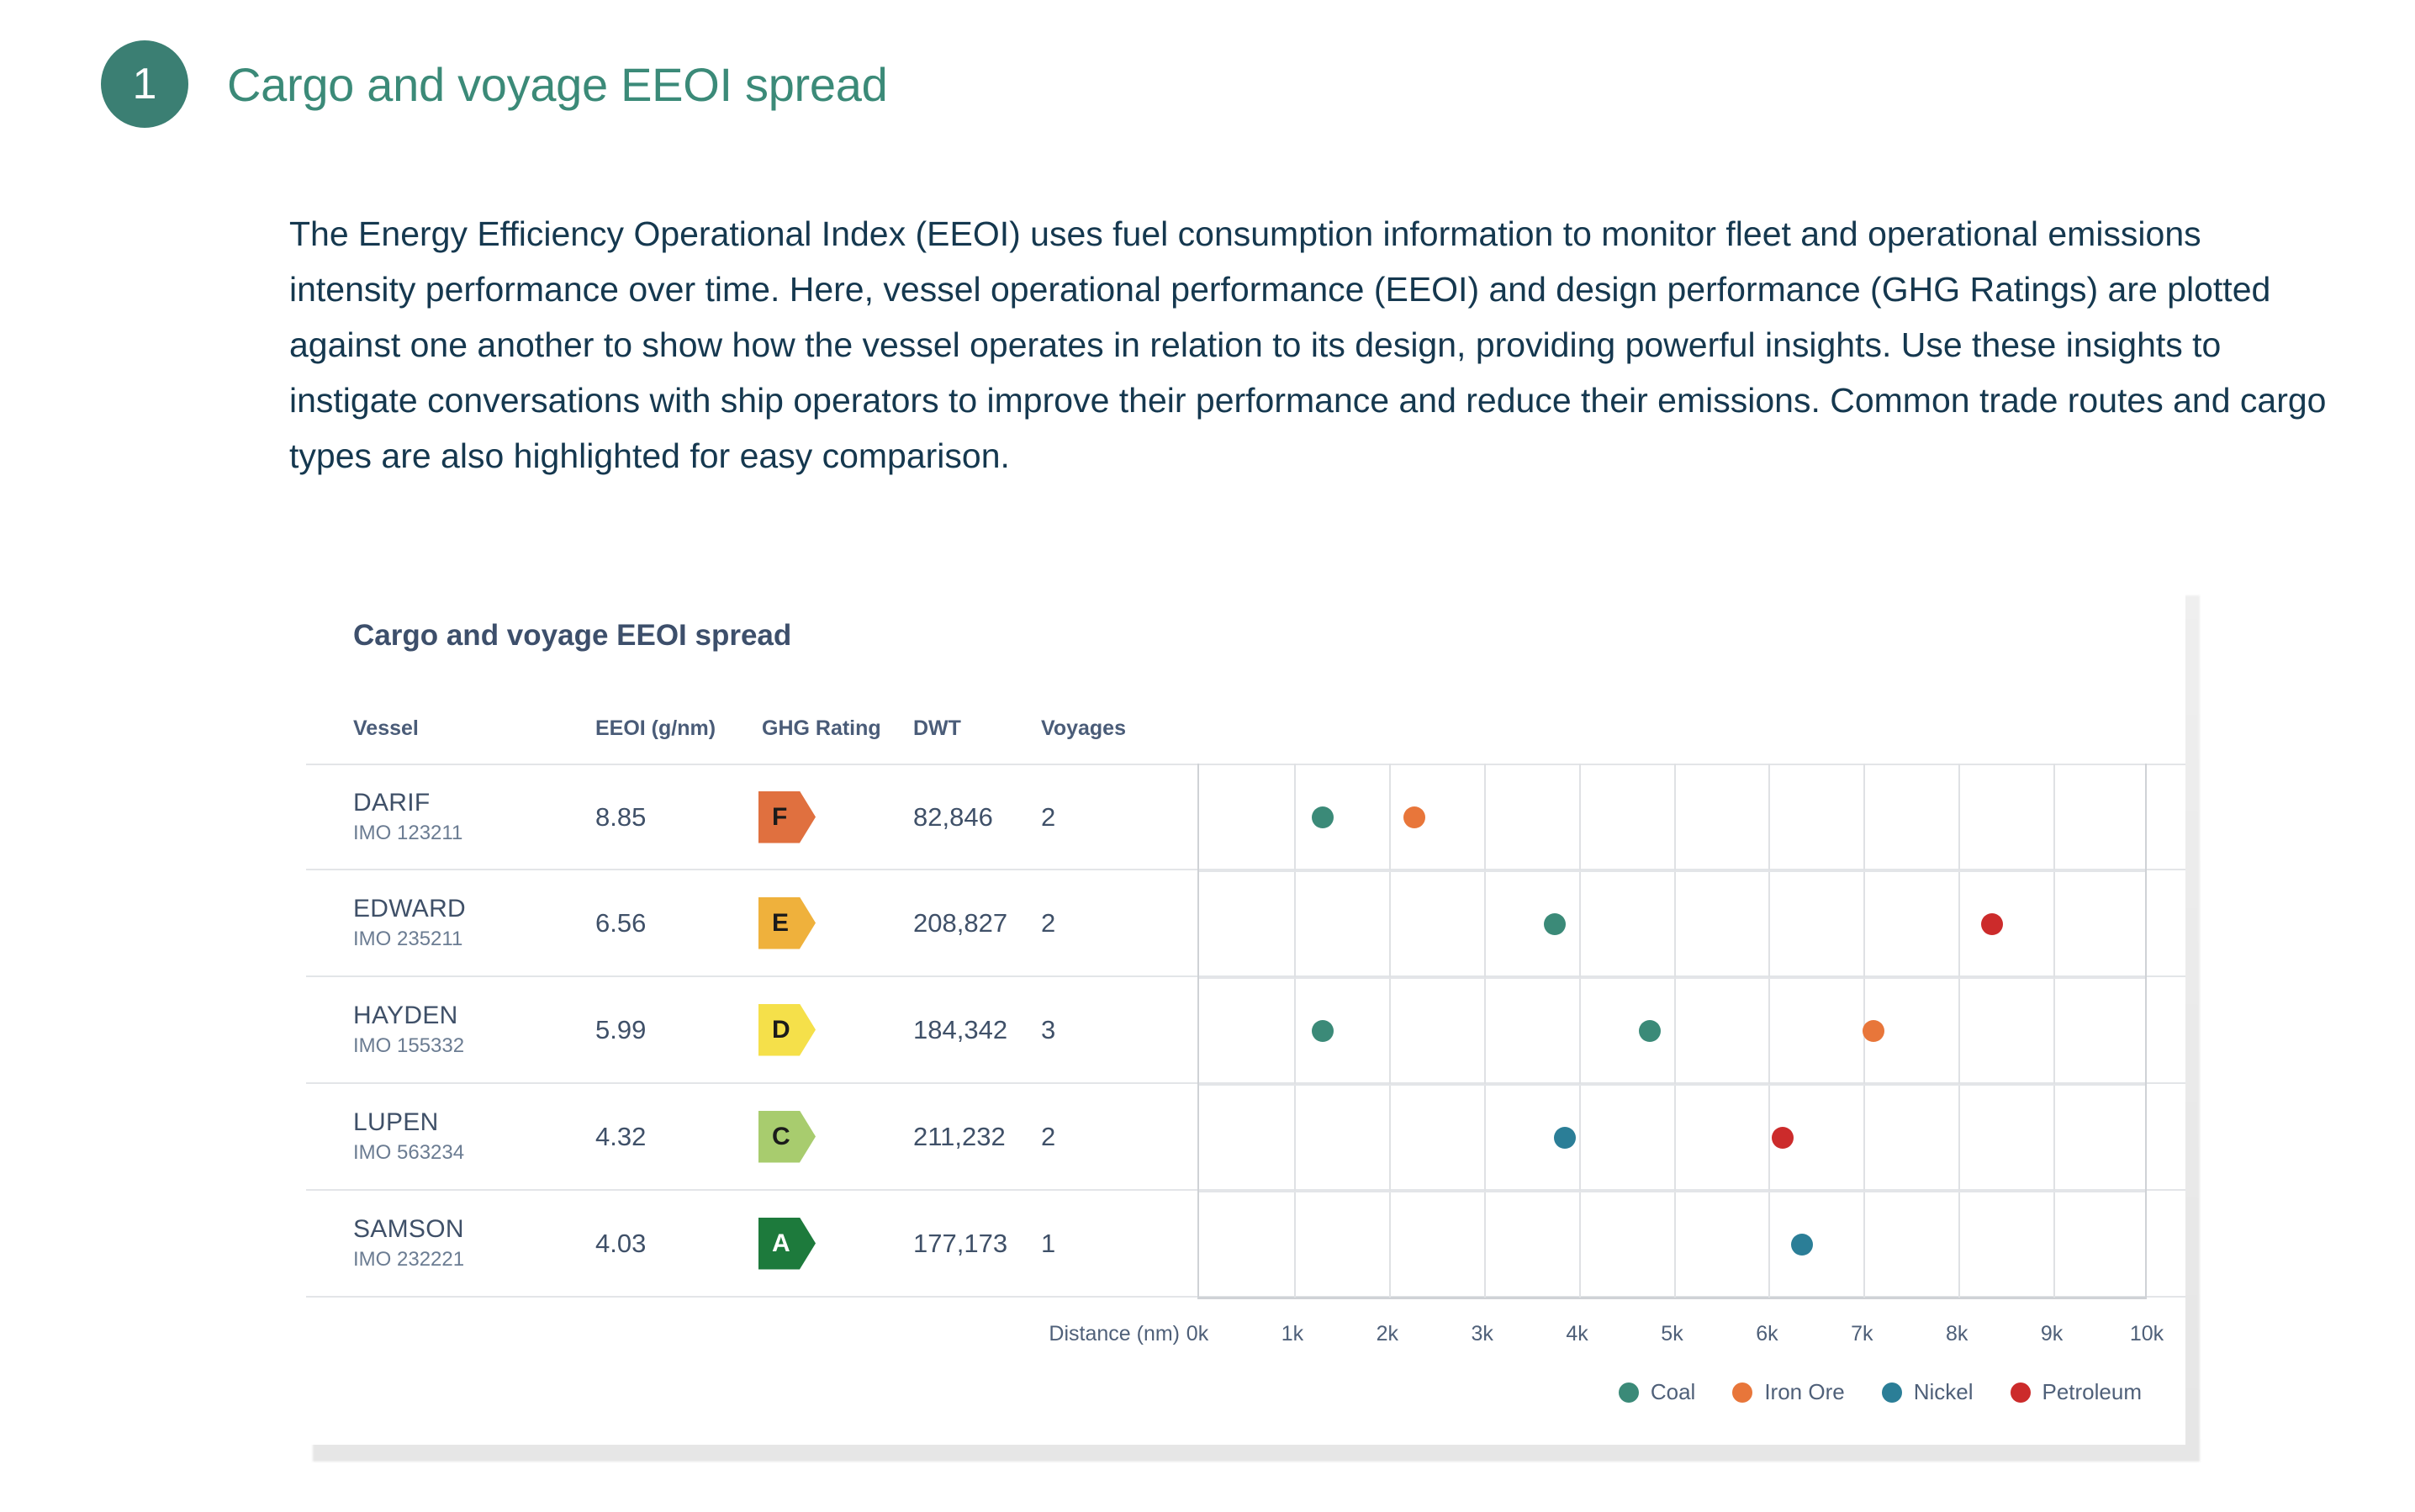 The image size is (2415, 1512). I want to click on section-header: 1 Cargo and voyage EEOI spread, so click(494, 84).